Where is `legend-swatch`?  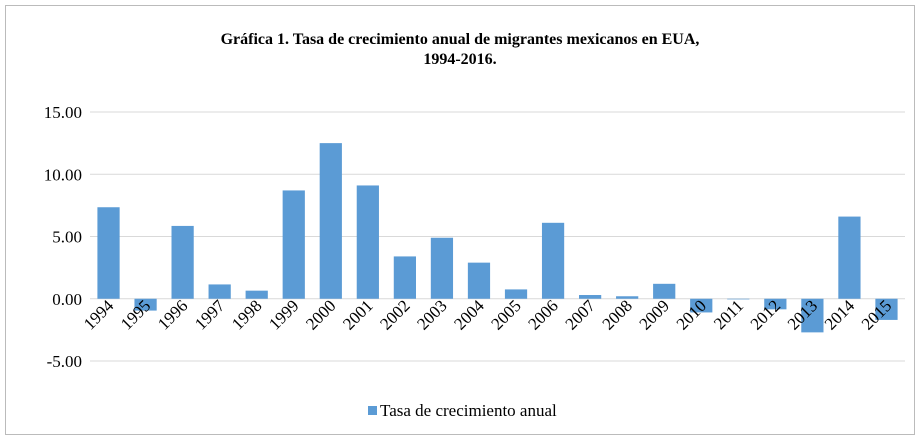
legend-swatch is located at coordinates (372, 410).